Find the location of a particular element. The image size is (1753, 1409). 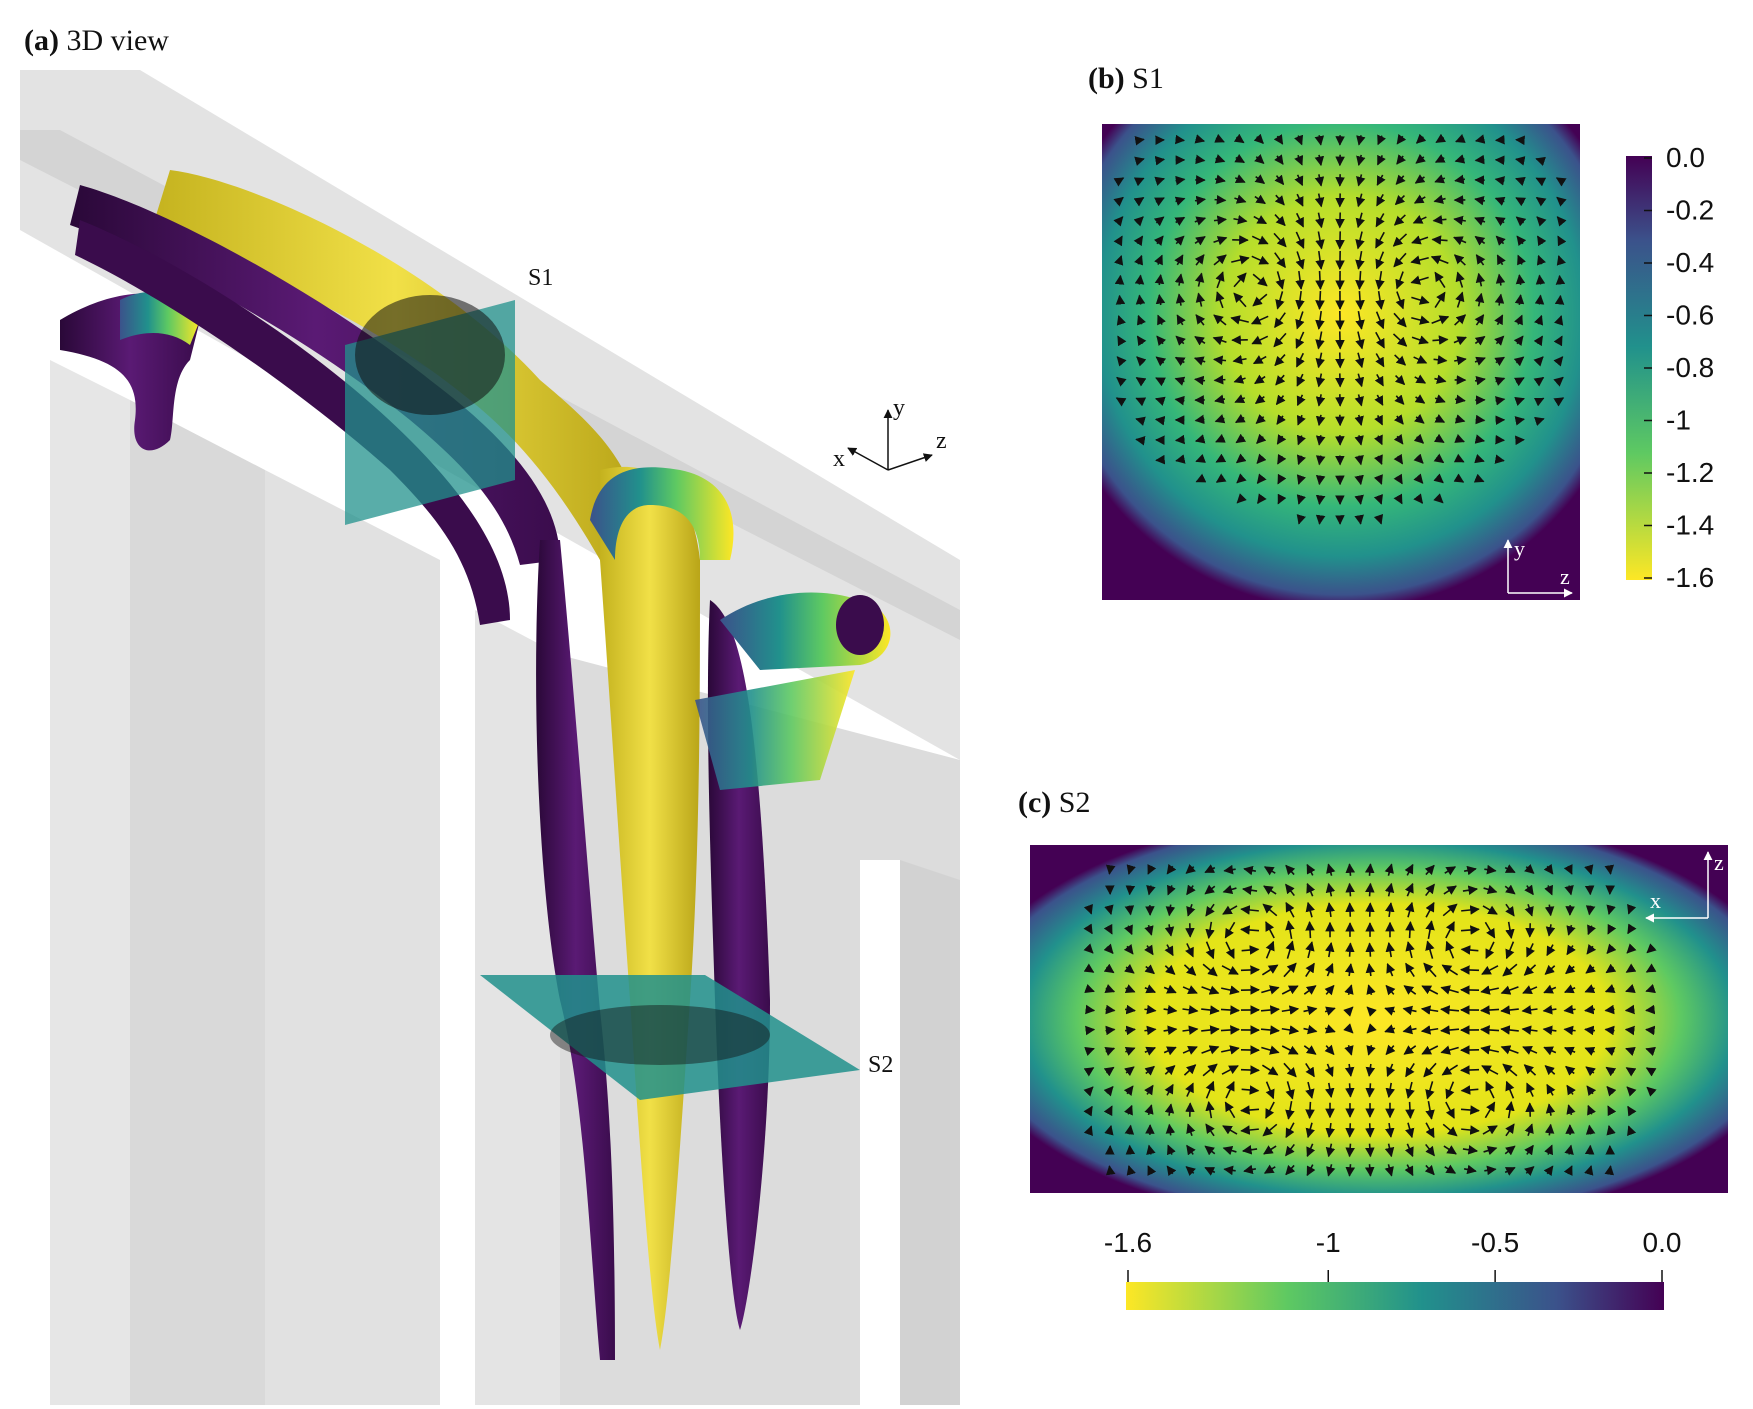

left-column is located at coordinates (90, 882).